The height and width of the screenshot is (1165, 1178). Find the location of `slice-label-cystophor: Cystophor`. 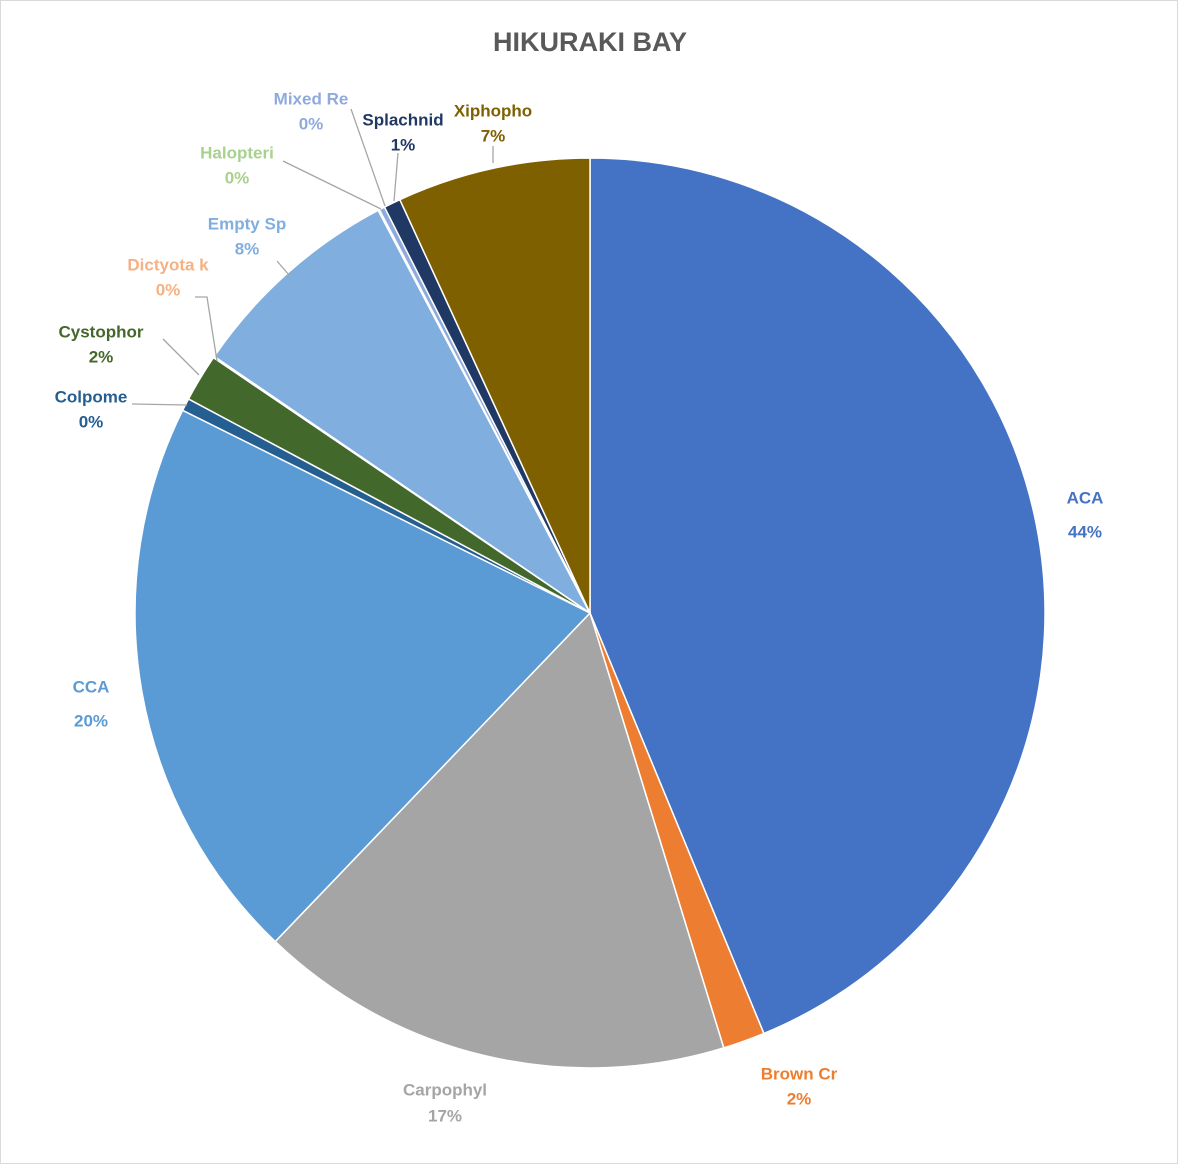

slice-label-cystophor: Cystophor is located at coordinates (101, 331).